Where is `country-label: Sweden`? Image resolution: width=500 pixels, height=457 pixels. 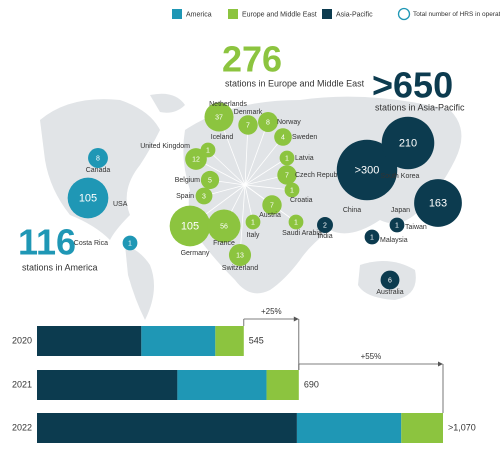
country-label: Sweden is located at coordinates (304, 137).